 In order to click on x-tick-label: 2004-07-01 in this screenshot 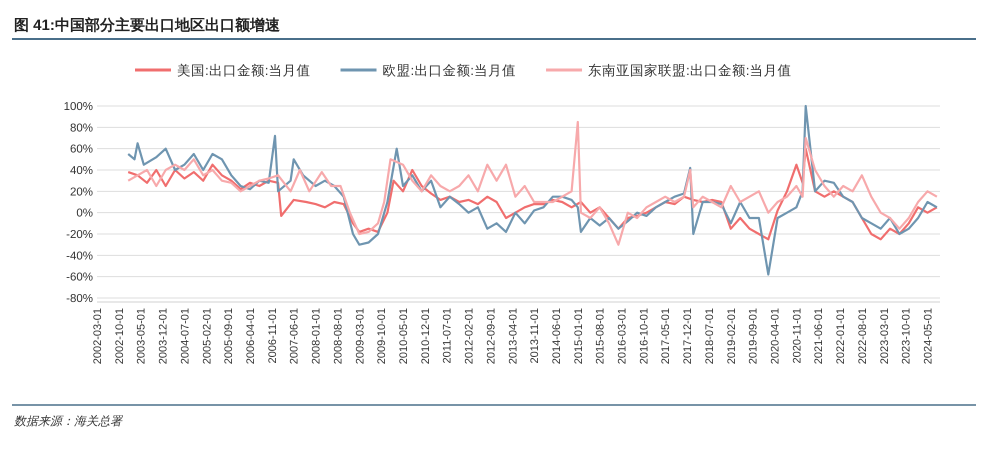, I will do `click(185, 336)`.